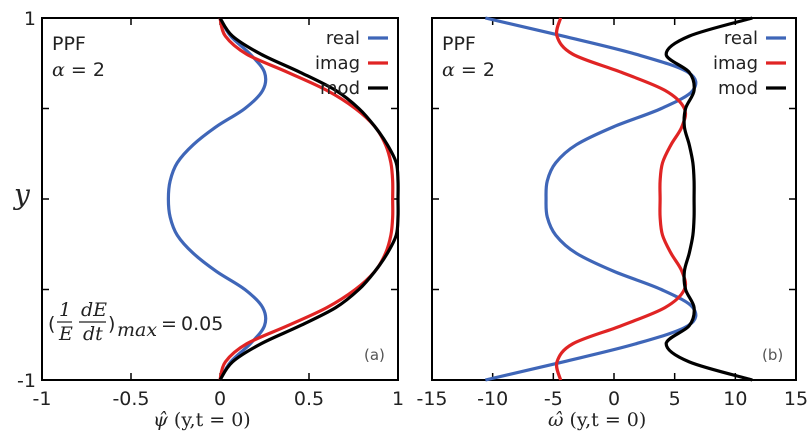  Describe the element at coordinates (556, 420) in the screenshot. I see `panel-b-x-var: ω̂` at that location.